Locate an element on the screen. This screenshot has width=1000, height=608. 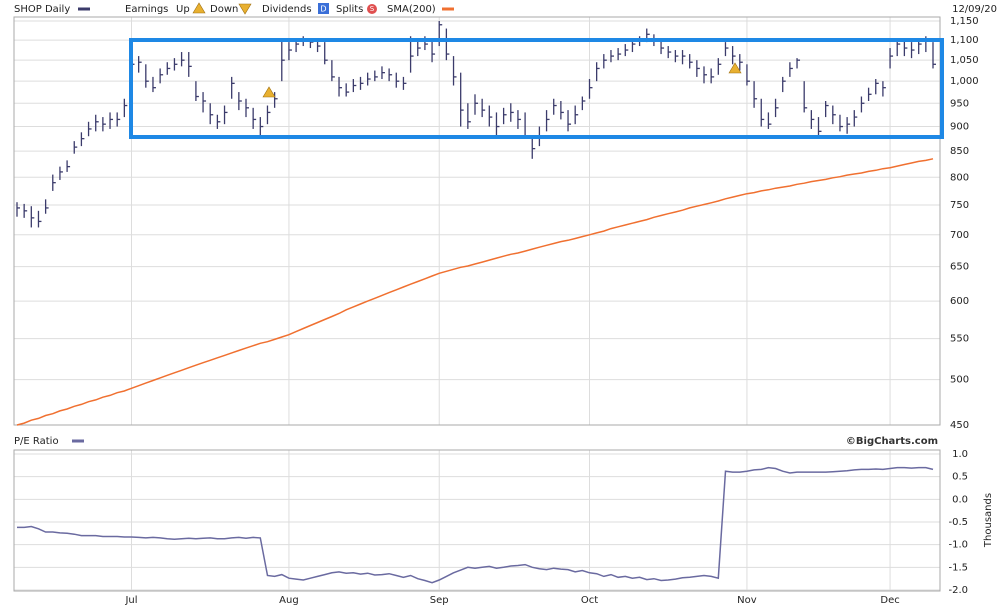
earnings-up-icon is located at coordinates (199, 8).